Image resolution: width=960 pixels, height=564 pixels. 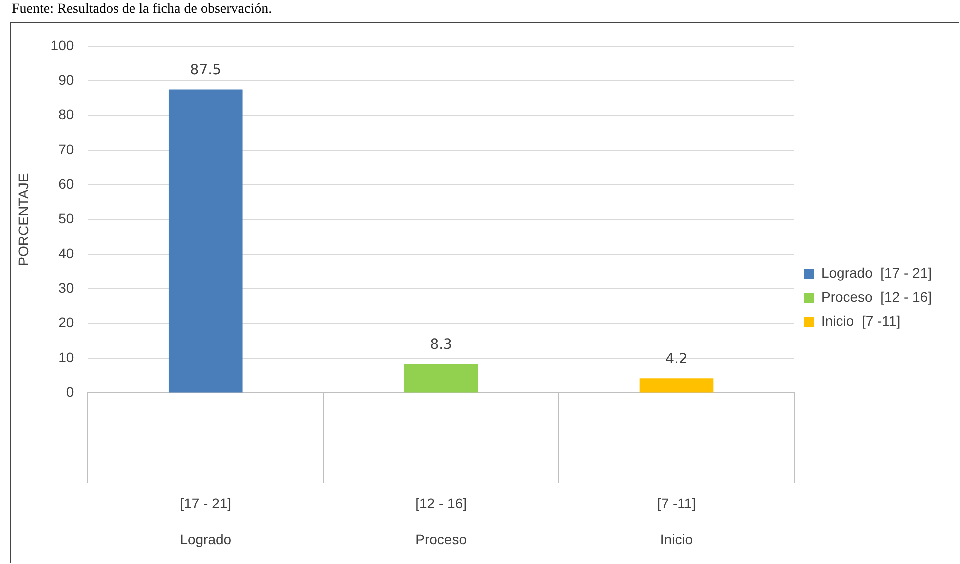 I want to click on y-tick-label: 60, so click(x=66, y=184).